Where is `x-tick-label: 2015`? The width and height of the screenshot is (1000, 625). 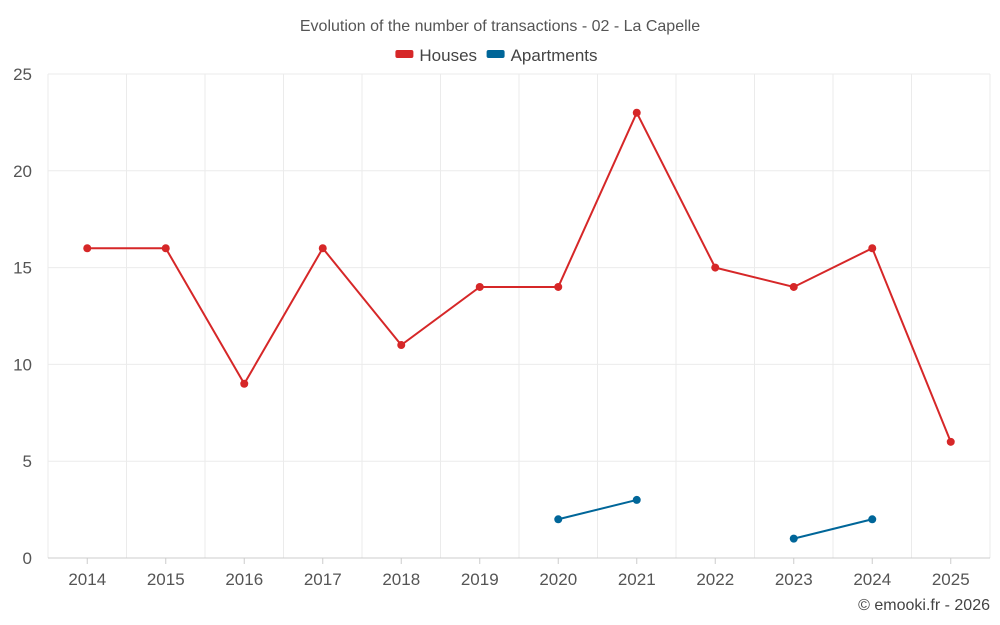
x-tick-label: 2015 is located at coordinates (166, 579).